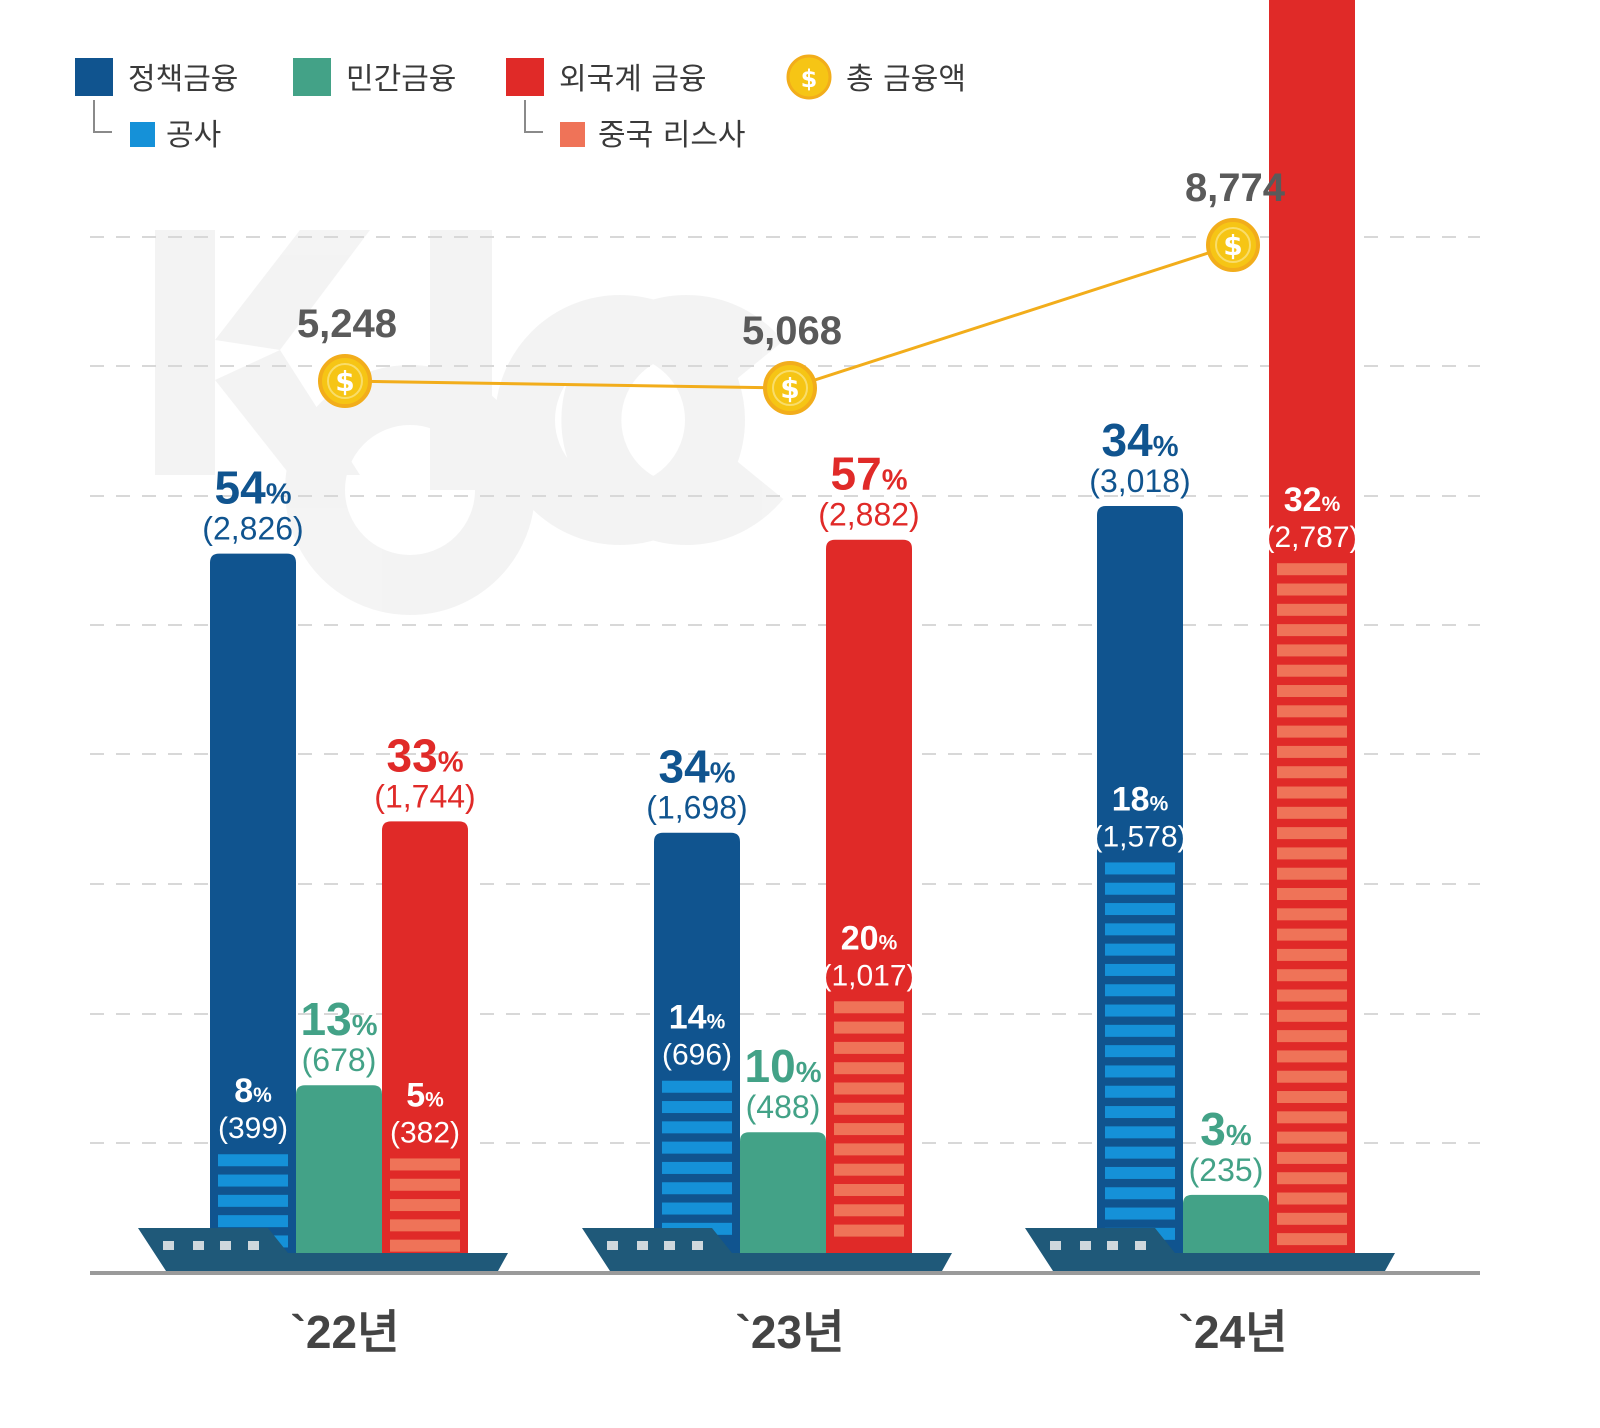 Image resolution: width=1600 pixels, height=1428 pixels. Describe the element at coordinates (312, 77) in the screenshot. I see `legend-swatch-private` at that location.